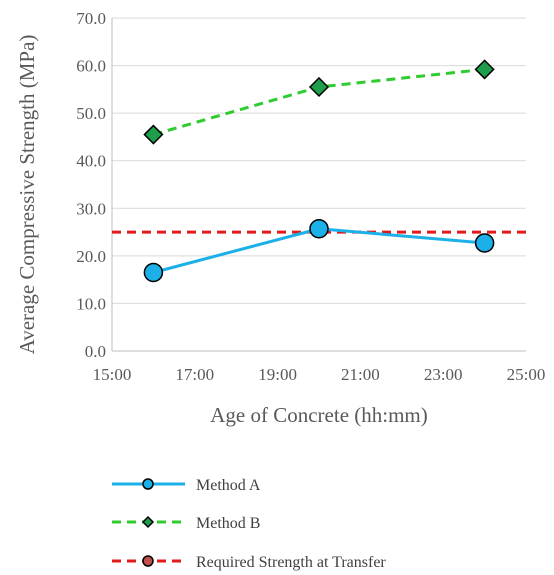  What do you see at coordinates (319, 415) in the screenshot?
I see `x-axis-title: Age of Concrete (hh:mm)` at bounding box center [319, 415].